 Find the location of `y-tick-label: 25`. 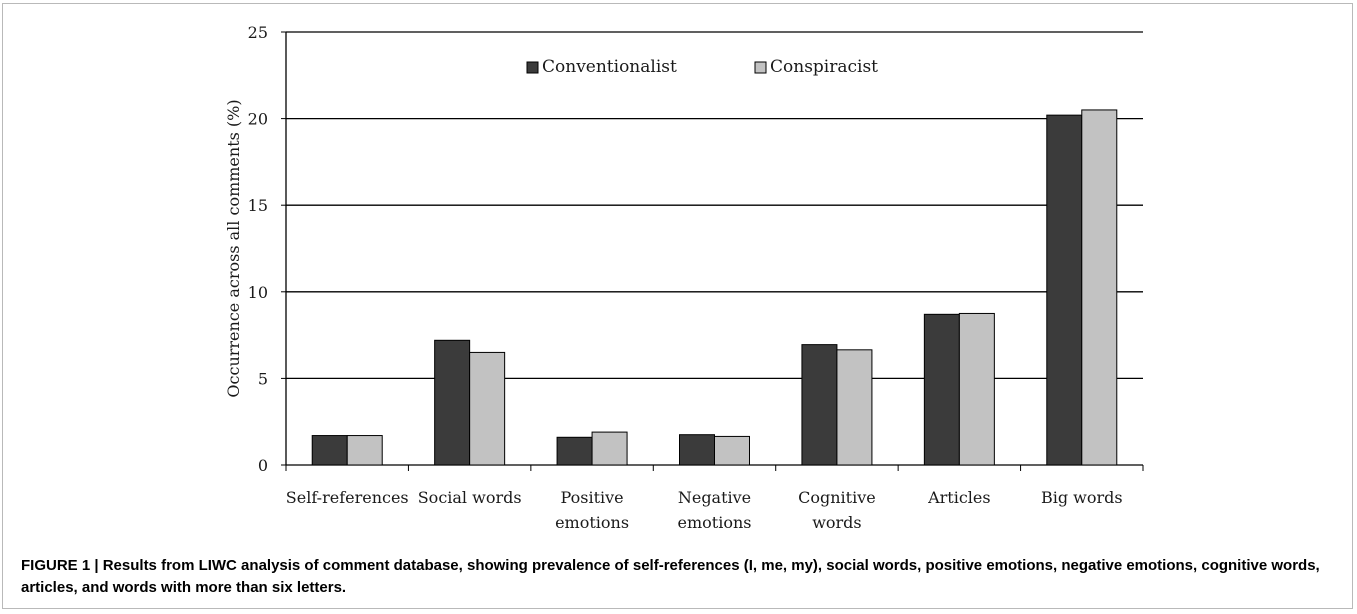

y-tick-label: 25 is located at coordinates (258, 32).